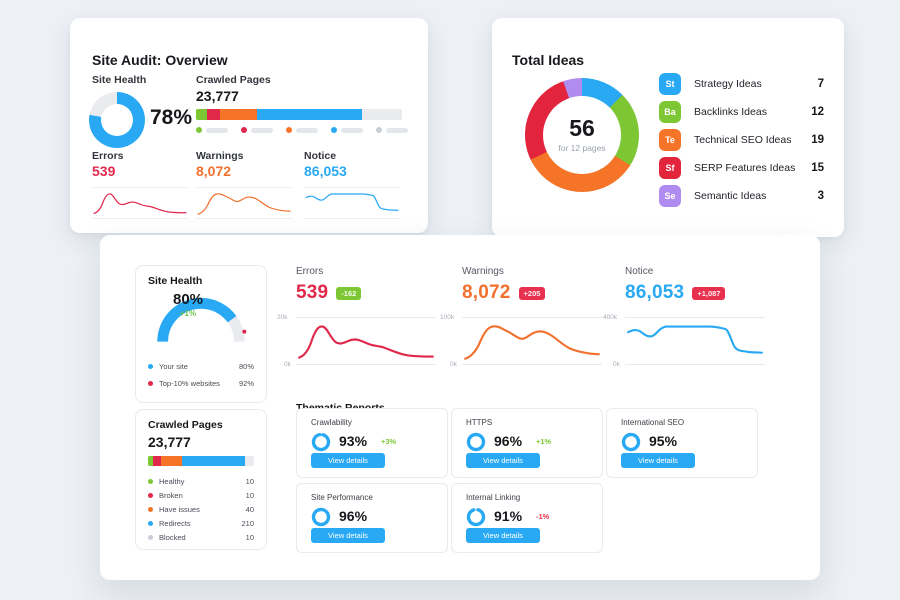 This screenshot has width=900, height=600. What do you see at coordinates (741, 84) in the screenshot?
I see `idea-row-strategy: St Strategy Ideas 7` at bounding box center [741, 84].